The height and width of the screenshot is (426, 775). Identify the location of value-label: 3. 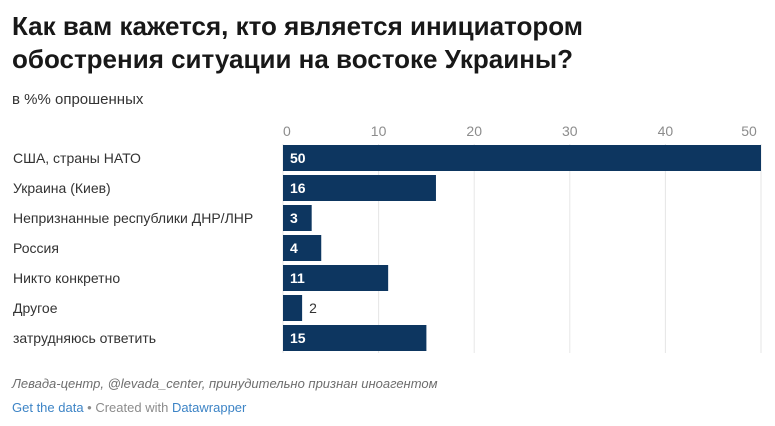
(294, 218).